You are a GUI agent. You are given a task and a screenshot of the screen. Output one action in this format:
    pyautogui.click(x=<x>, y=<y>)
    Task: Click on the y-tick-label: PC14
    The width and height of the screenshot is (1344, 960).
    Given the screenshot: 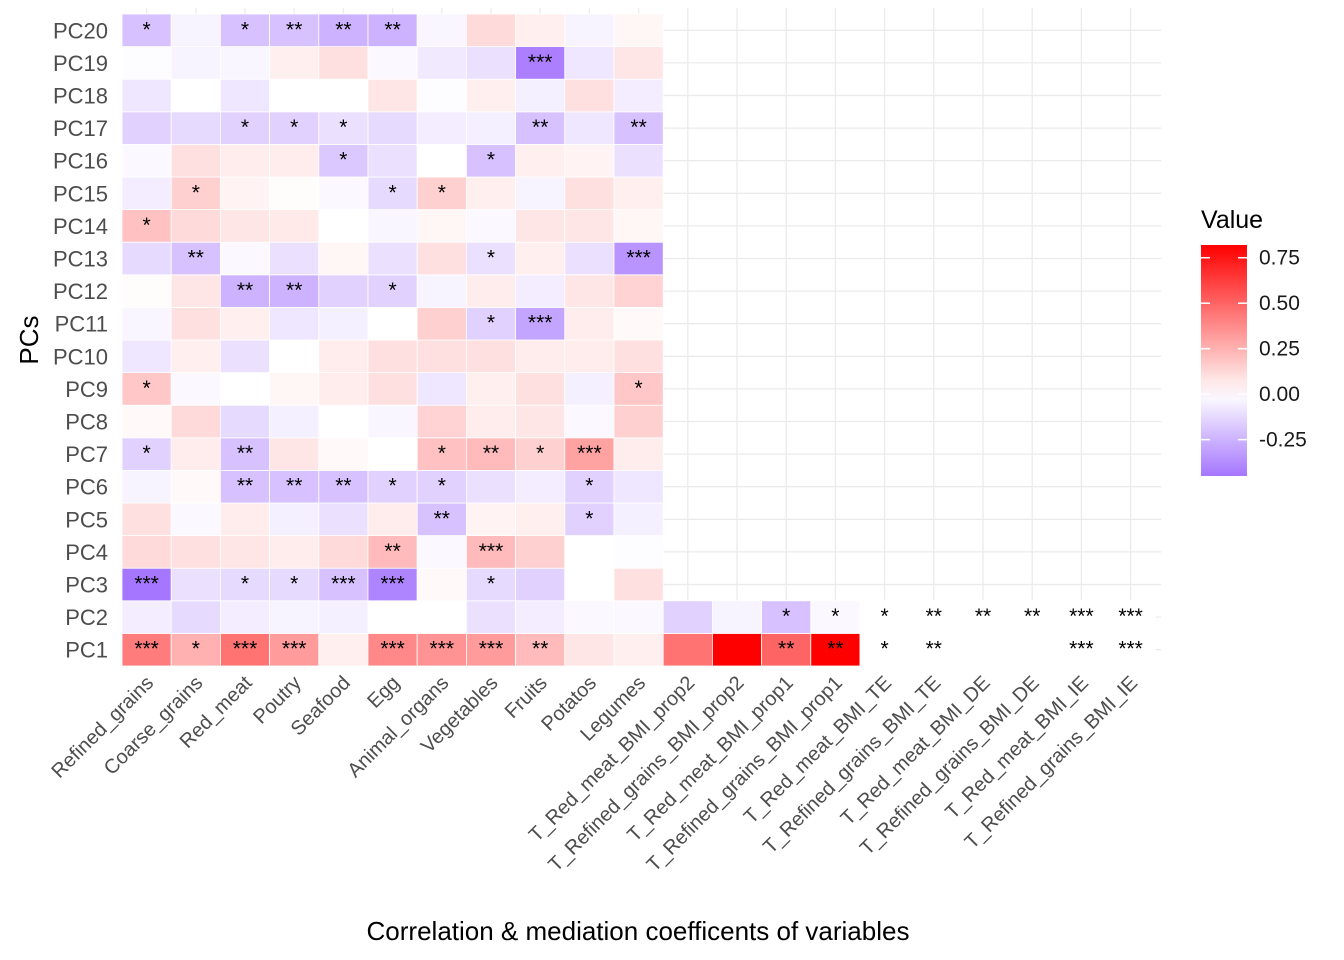 What is the action you would take?
    pyautogui.click(x=80, y=226)
    